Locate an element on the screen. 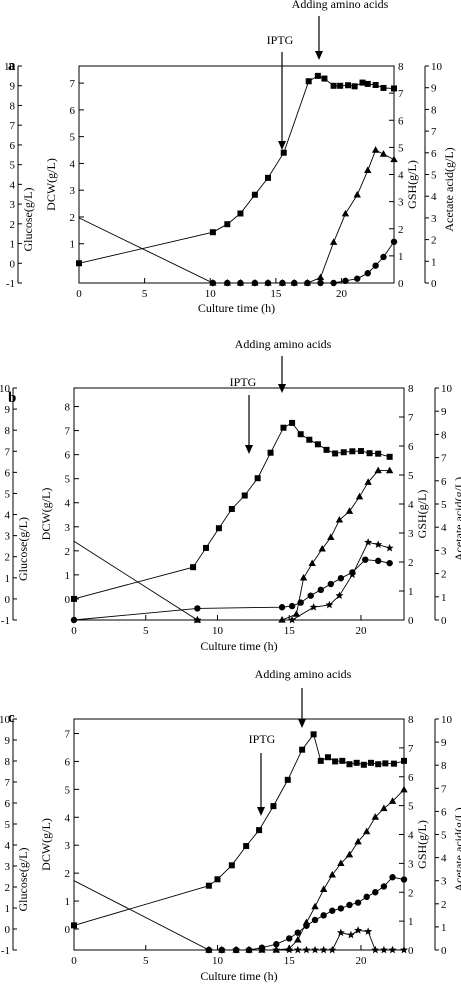  glucose-tick-label: 9 is located at coordinates (13, 87).